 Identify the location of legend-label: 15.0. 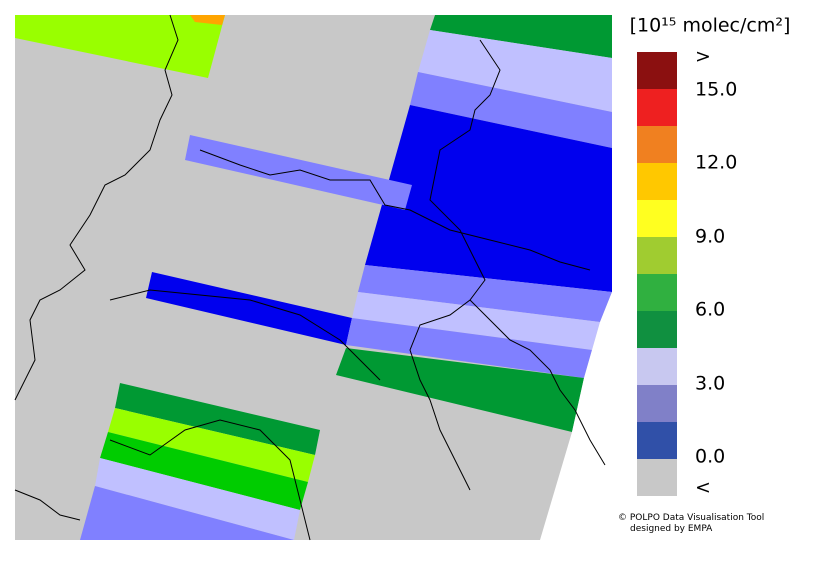
(716, 90).